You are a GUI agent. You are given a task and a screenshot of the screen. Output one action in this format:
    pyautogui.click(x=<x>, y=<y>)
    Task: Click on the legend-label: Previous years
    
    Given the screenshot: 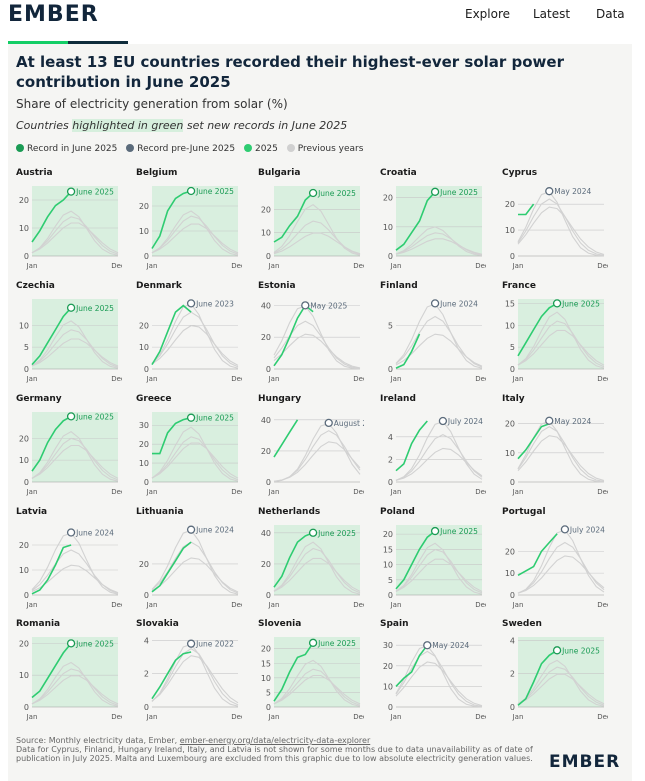 What is the action you would take?
    pyautogui.click(x=330, y=149)
    